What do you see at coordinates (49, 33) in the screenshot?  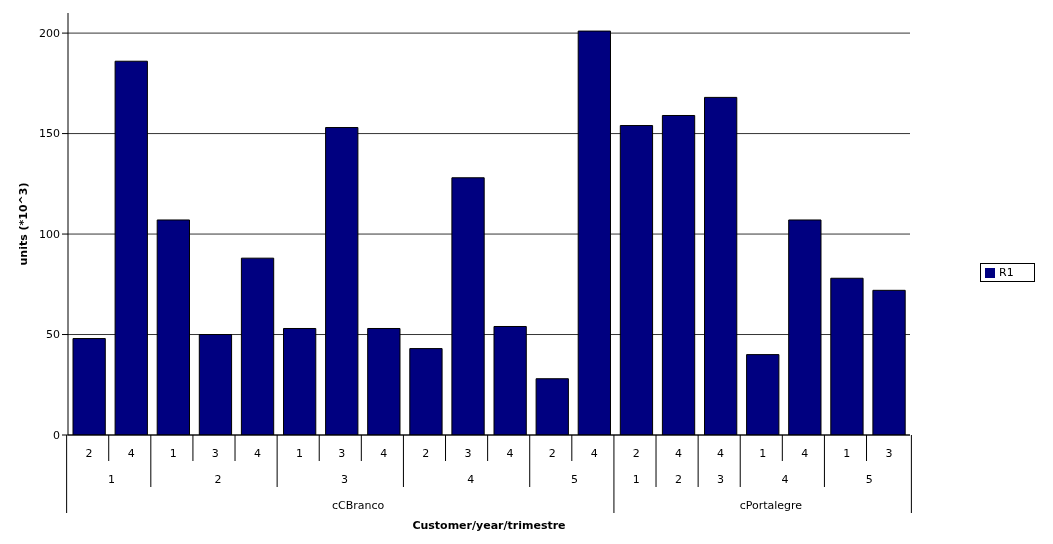 I see `y-tick-label: 200` at bounding box center [49, 33].